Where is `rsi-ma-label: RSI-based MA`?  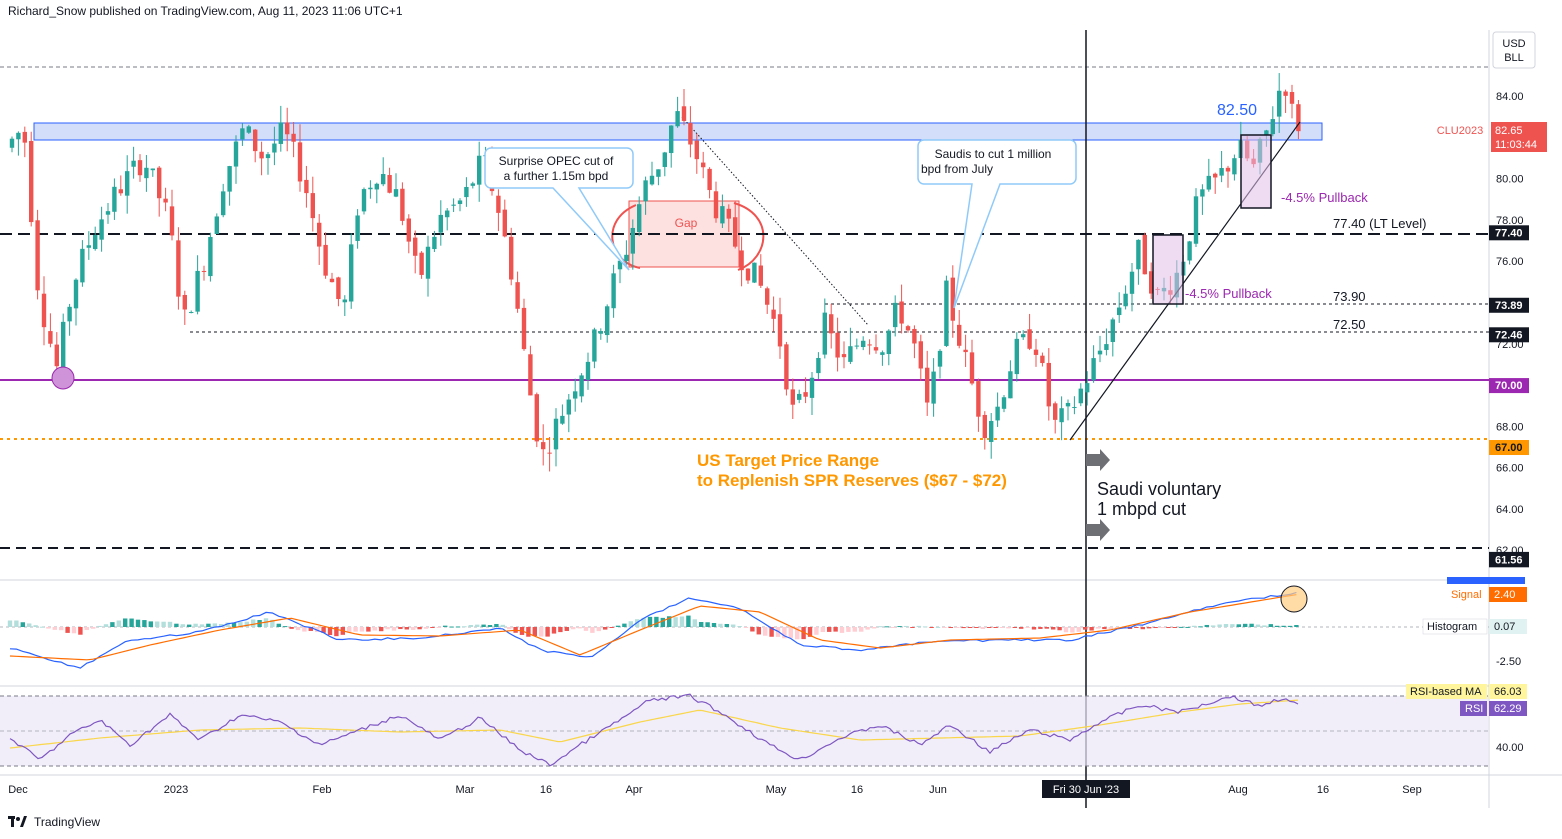 rsi-ma-label: RSI-based MA is located at coordinates (1446, 692).